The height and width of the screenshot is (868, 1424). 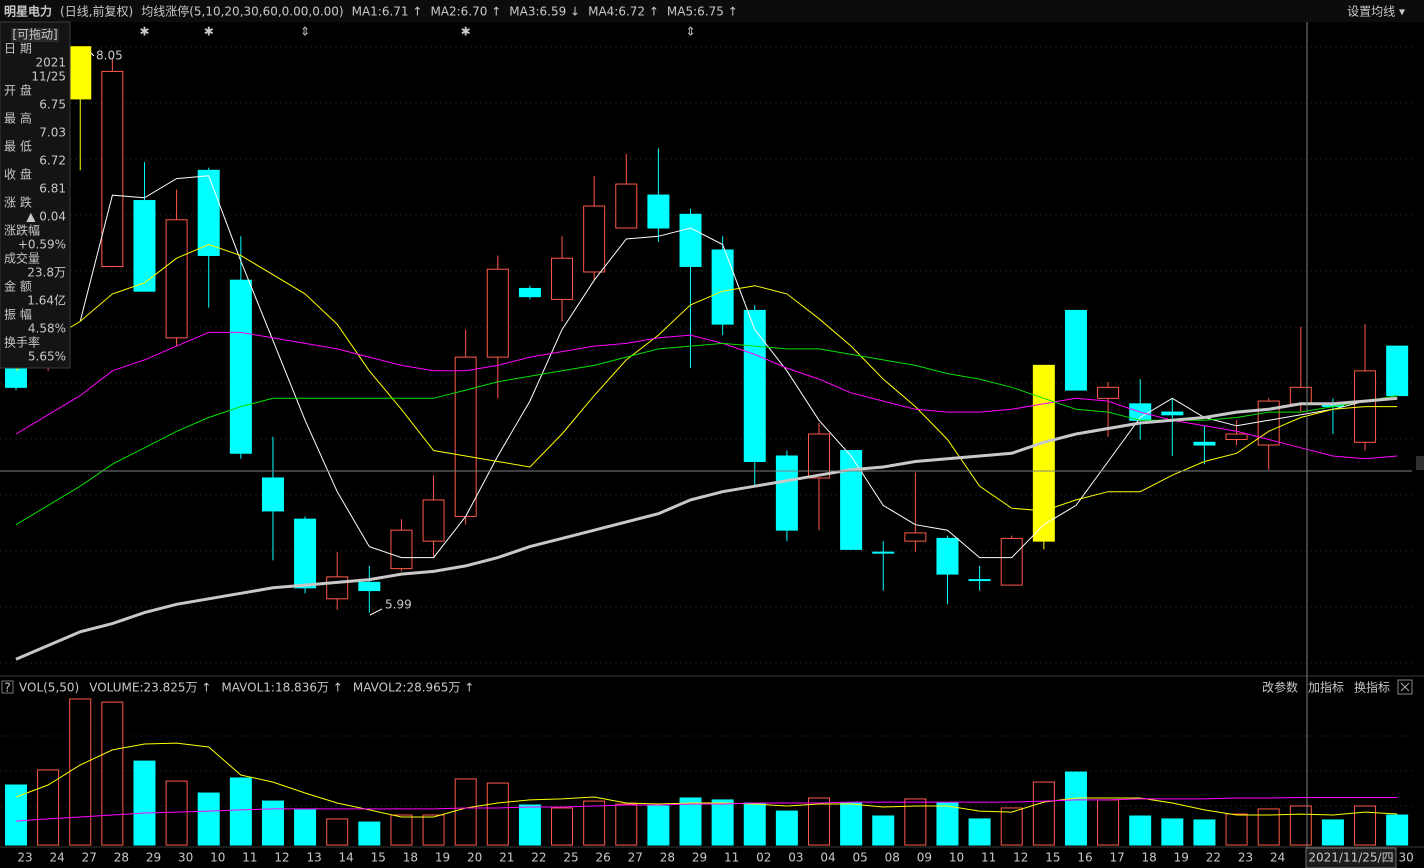 I want to click on help-icon: ?, so click(x=7, y=688).